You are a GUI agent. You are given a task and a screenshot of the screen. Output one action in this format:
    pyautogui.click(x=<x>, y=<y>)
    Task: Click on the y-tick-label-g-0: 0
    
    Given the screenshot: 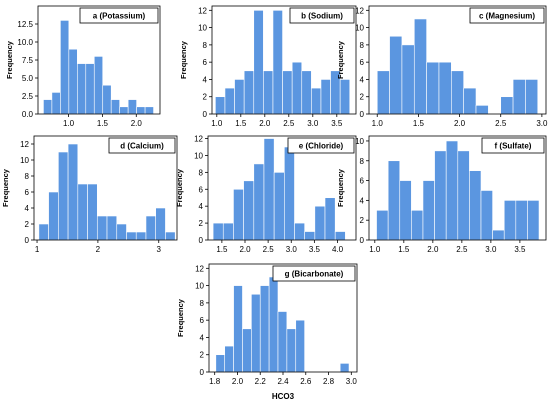 What is the action you would take?
    pyautogui.click(x=202, y=372)
    